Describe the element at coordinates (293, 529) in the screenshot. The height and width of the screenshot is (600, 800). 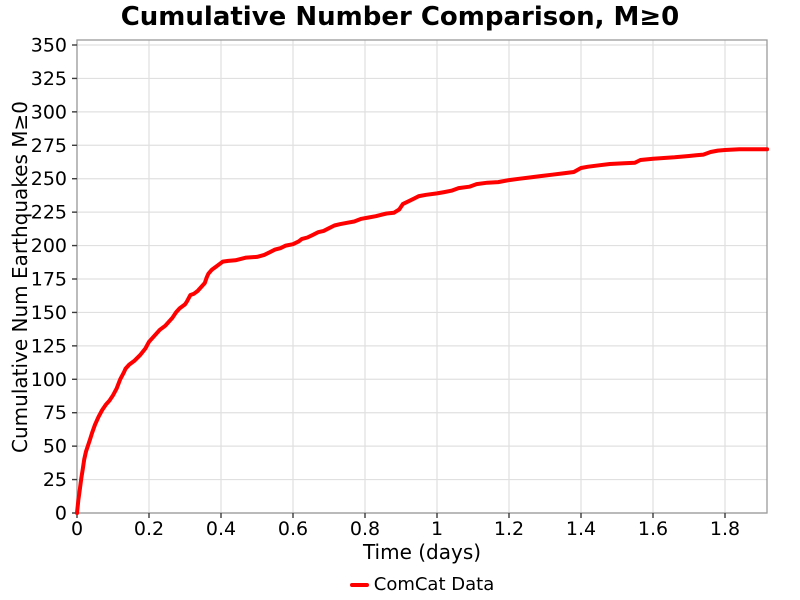
I see `x-tick-label: 0.6` at that location.